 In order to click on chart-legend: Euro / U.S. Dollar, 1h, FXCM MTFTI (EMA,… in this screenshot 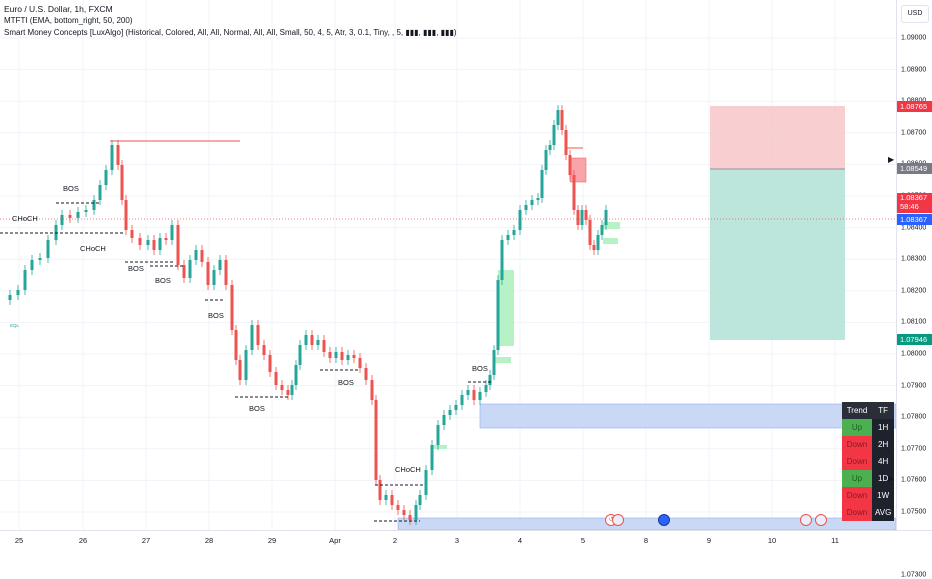, I will do `click(230, 21)`.